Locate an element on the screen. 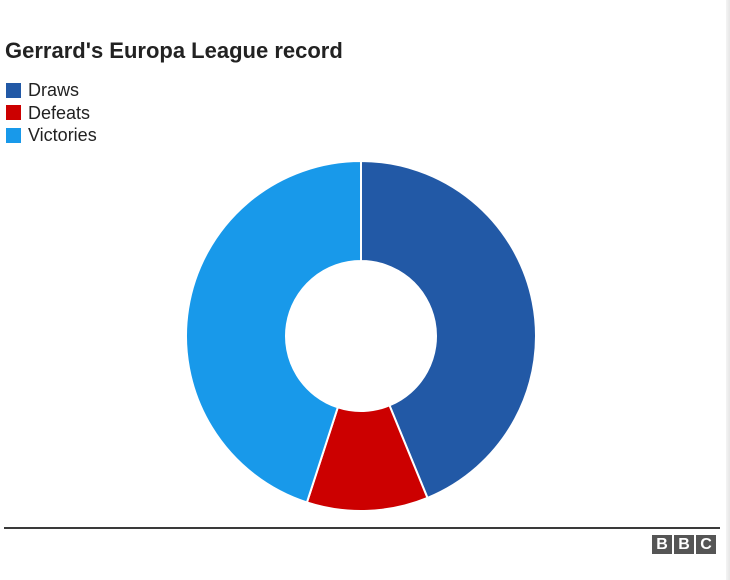 This screenshot has height=580, width=730. legend-label-defeats: Defeats is located at coordinates (59, 112).